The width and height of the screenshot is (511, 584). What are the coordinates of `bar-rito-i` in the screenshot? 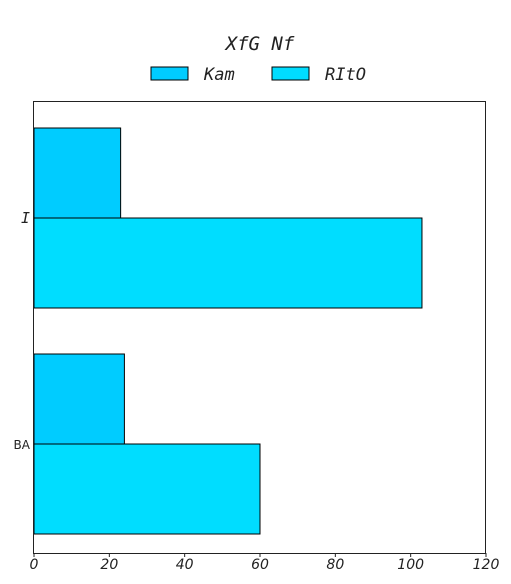 It's located at (228, 263).